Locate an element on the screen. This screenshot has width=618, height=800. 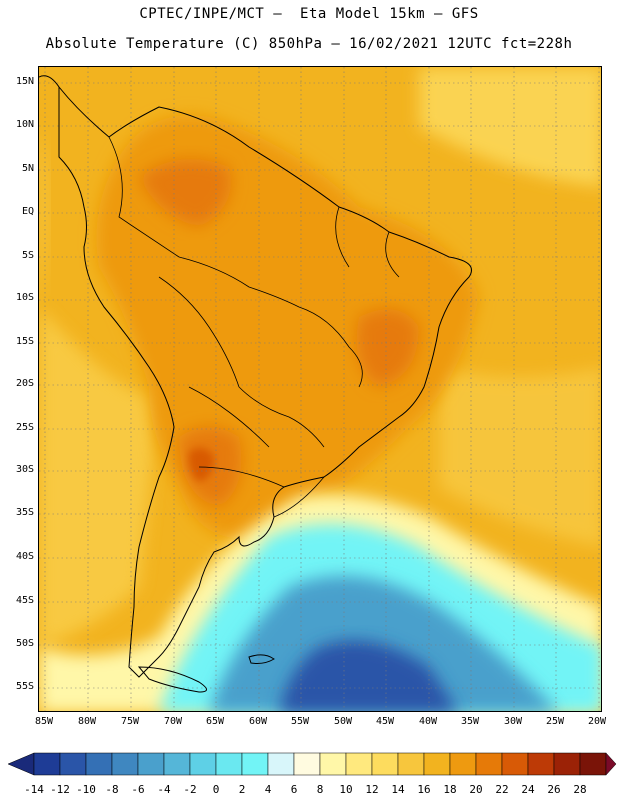
field-hot-north is located at coordinates (185, 193).